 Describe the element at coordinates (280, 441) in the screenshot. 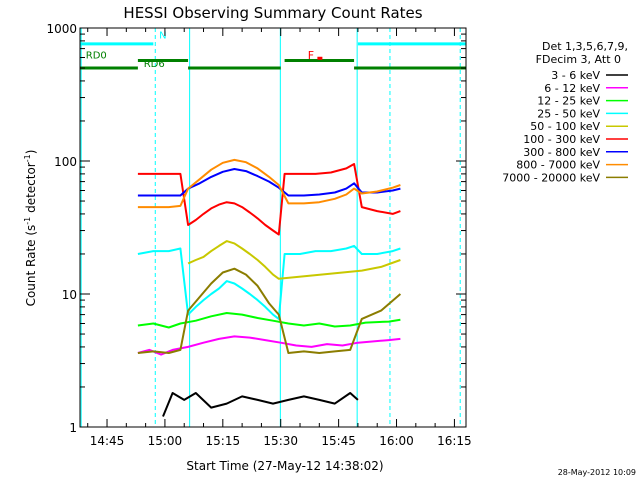

I see `x-tick-label-3: 15:30` at that location.